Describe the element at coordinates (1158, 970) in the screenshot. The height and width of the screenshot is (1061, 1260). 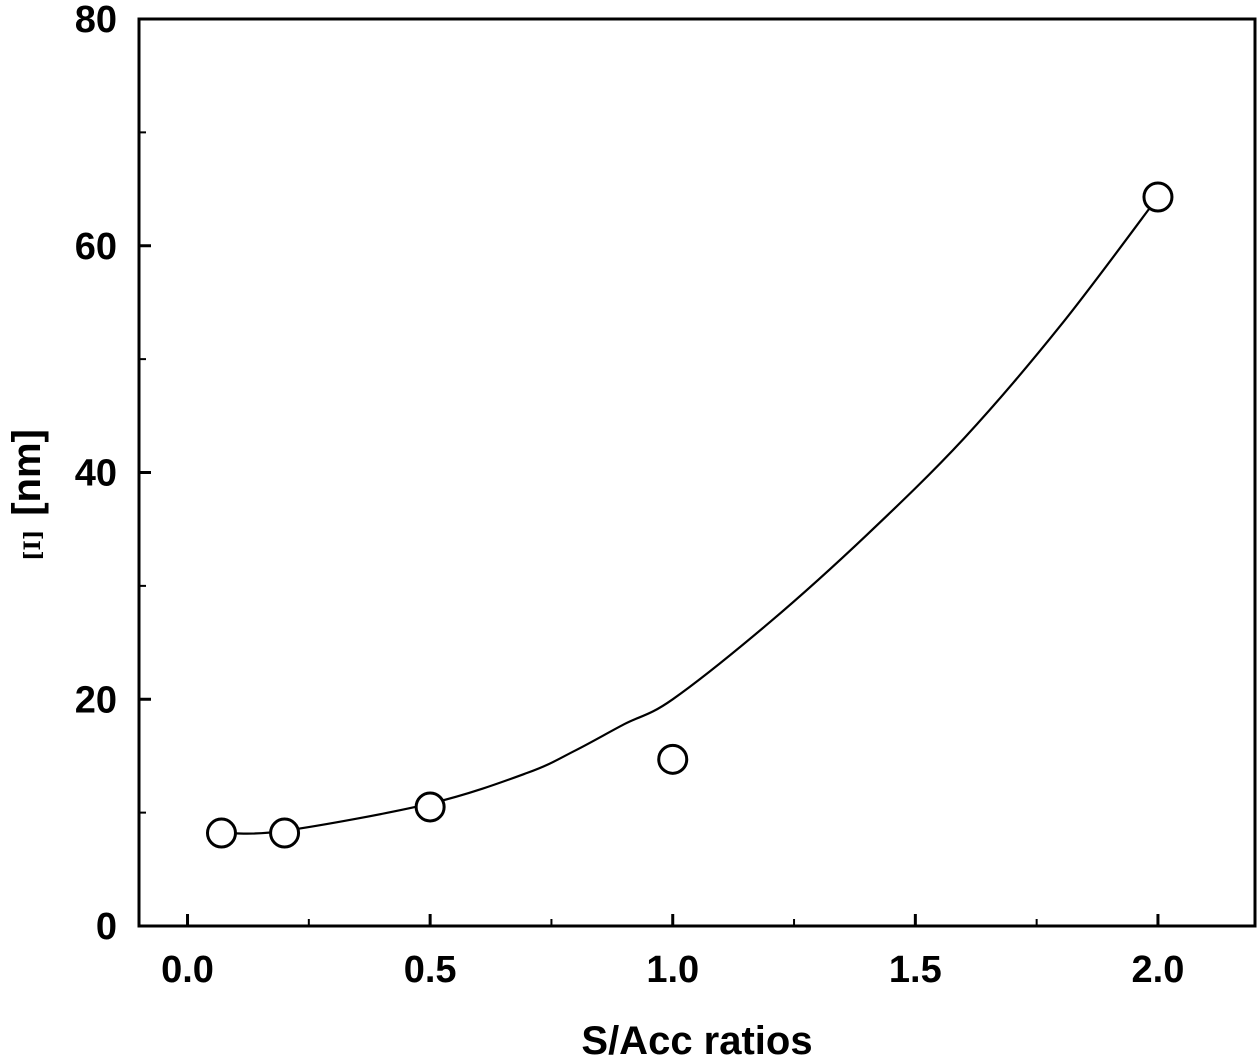
I see `x-tick-label: 2.0` at that location.